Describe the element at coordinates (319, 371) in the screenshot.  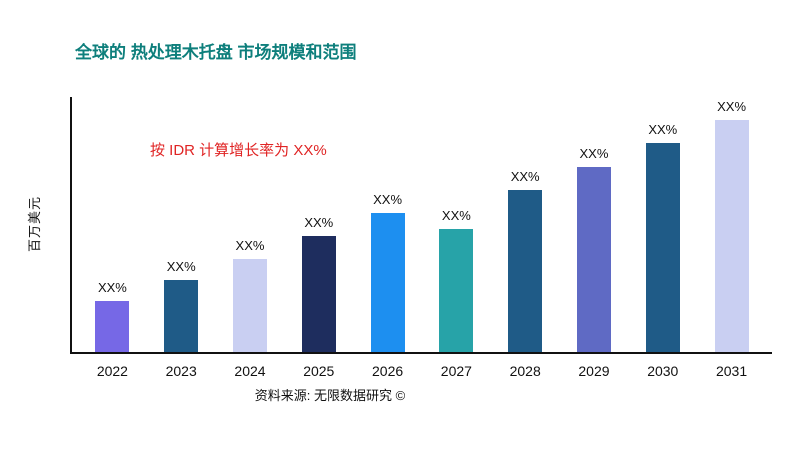
I see `x-tick-label: 2025` at that location.